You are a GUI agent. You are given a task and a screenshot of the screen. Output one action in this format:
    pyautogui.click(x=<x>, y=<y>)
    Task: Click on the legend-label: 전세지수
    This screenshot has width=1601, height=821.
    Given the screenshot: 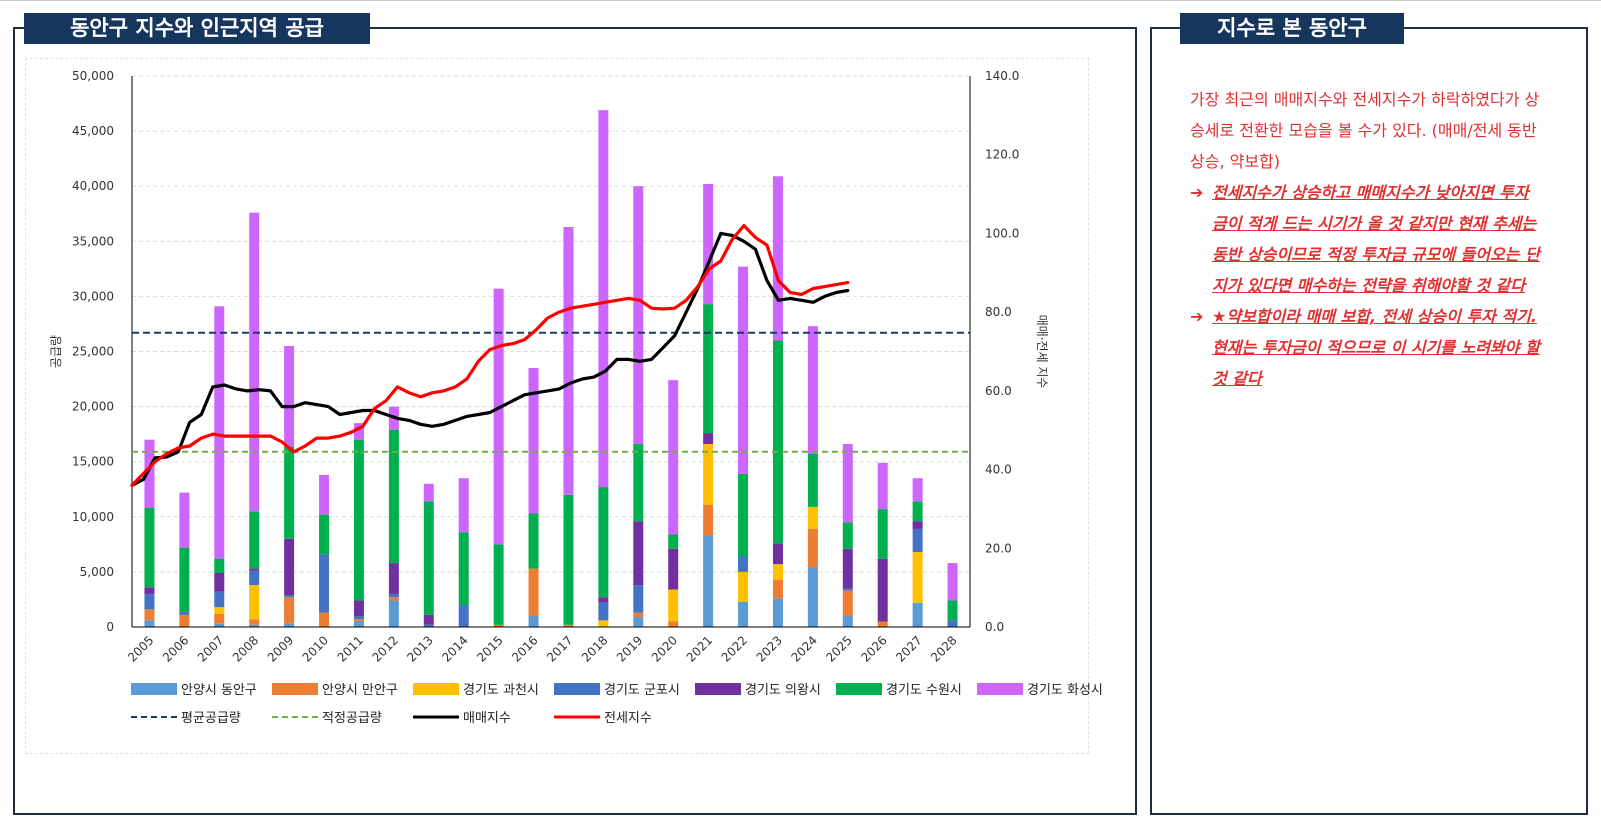 What is the action you would take?
    pyautogui.click(x=628, y=718)
    